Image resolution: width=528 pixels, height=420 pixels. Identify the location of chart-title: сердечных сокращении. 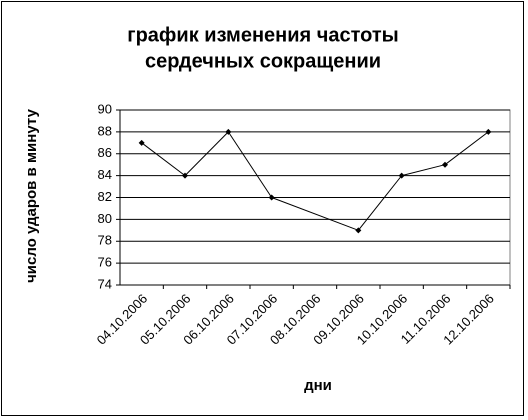
(263, 61).